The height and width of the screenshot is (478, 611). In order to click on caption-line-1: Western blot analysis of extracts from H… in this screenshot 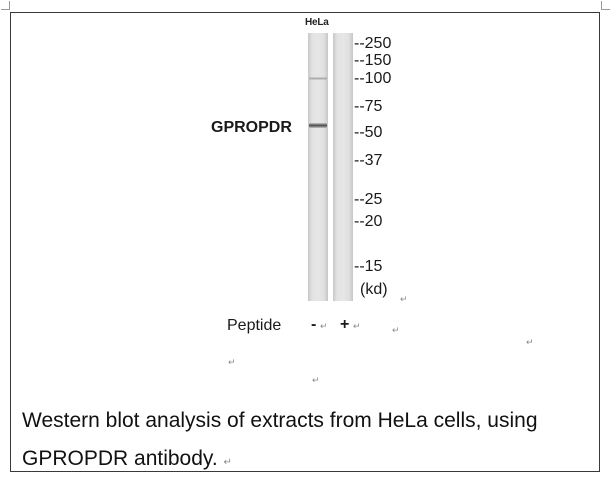, I will do `click(280, 420)`.